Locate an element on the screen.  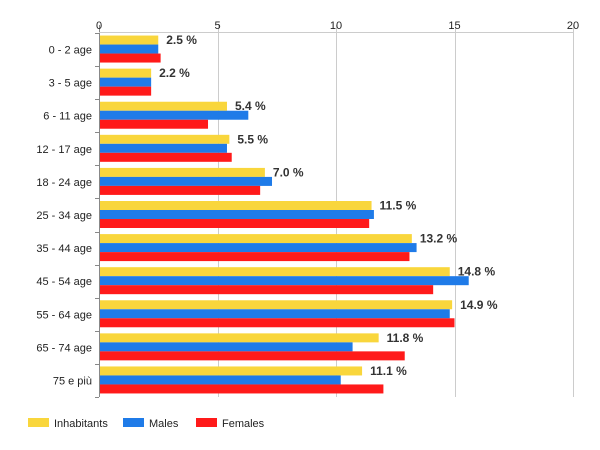
x-tick-label: 20 is located at coordinates (573, 26).